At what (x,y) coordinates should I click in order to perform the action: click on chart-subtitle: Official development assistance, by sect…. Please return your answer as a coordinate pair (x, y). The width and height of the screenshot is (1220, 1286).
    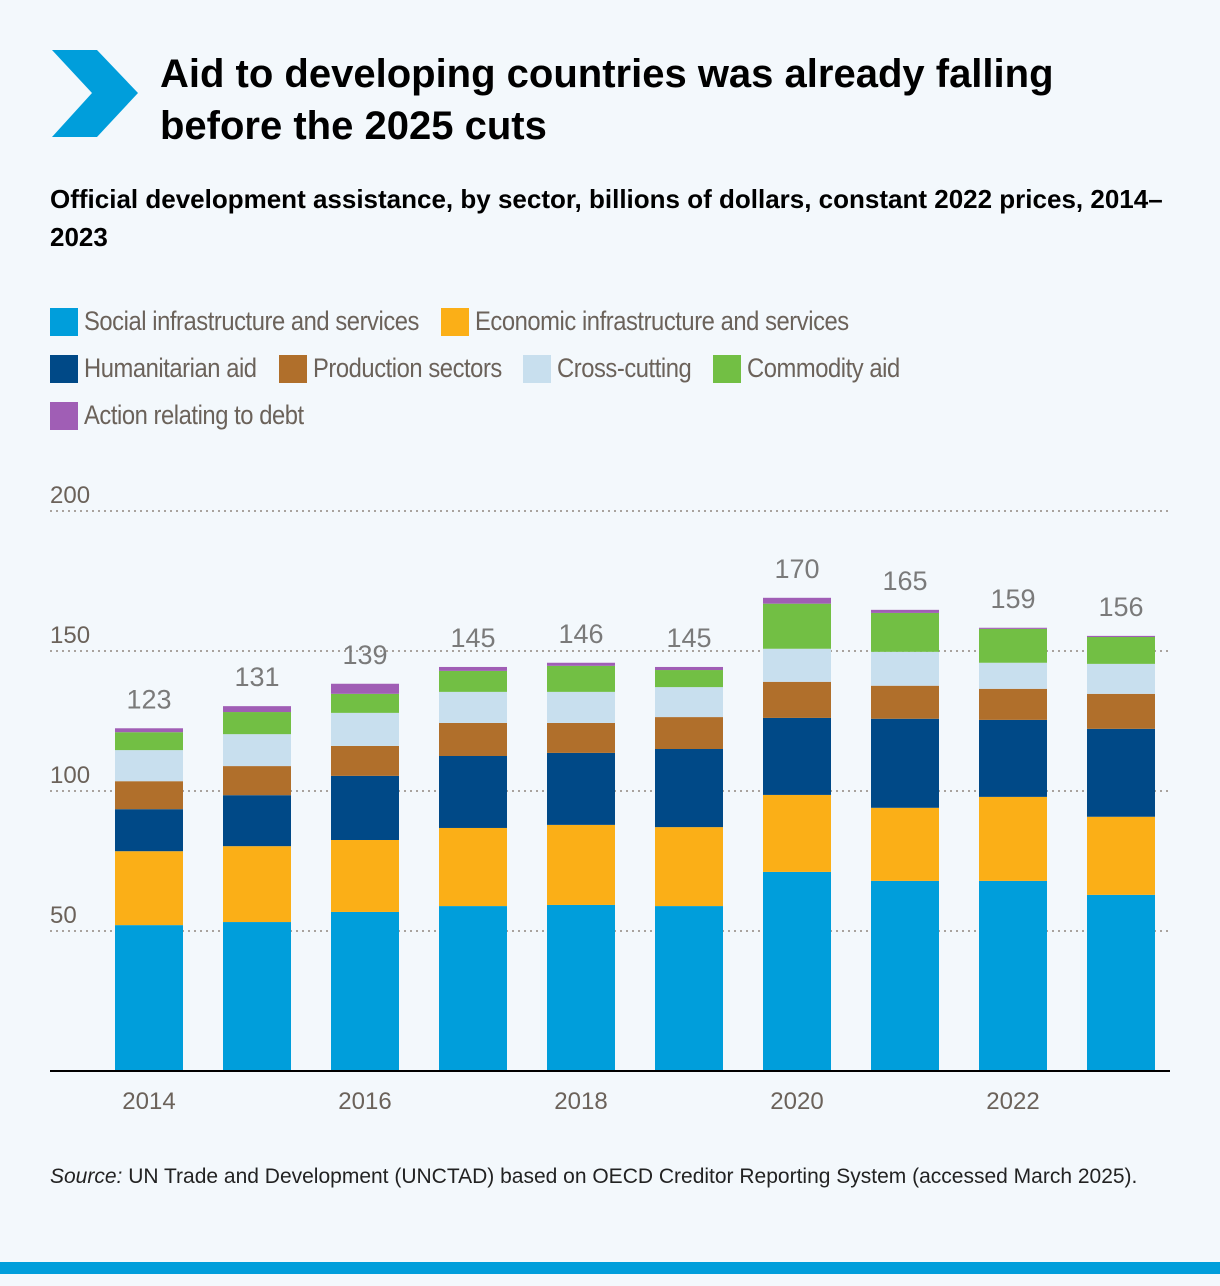
    Looking at the image, I should click on (606, 218).